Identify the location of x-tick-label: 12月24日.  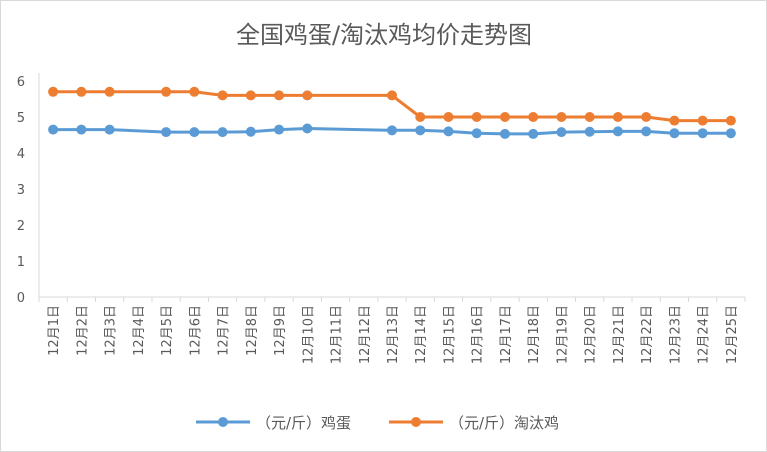
(704, 334).